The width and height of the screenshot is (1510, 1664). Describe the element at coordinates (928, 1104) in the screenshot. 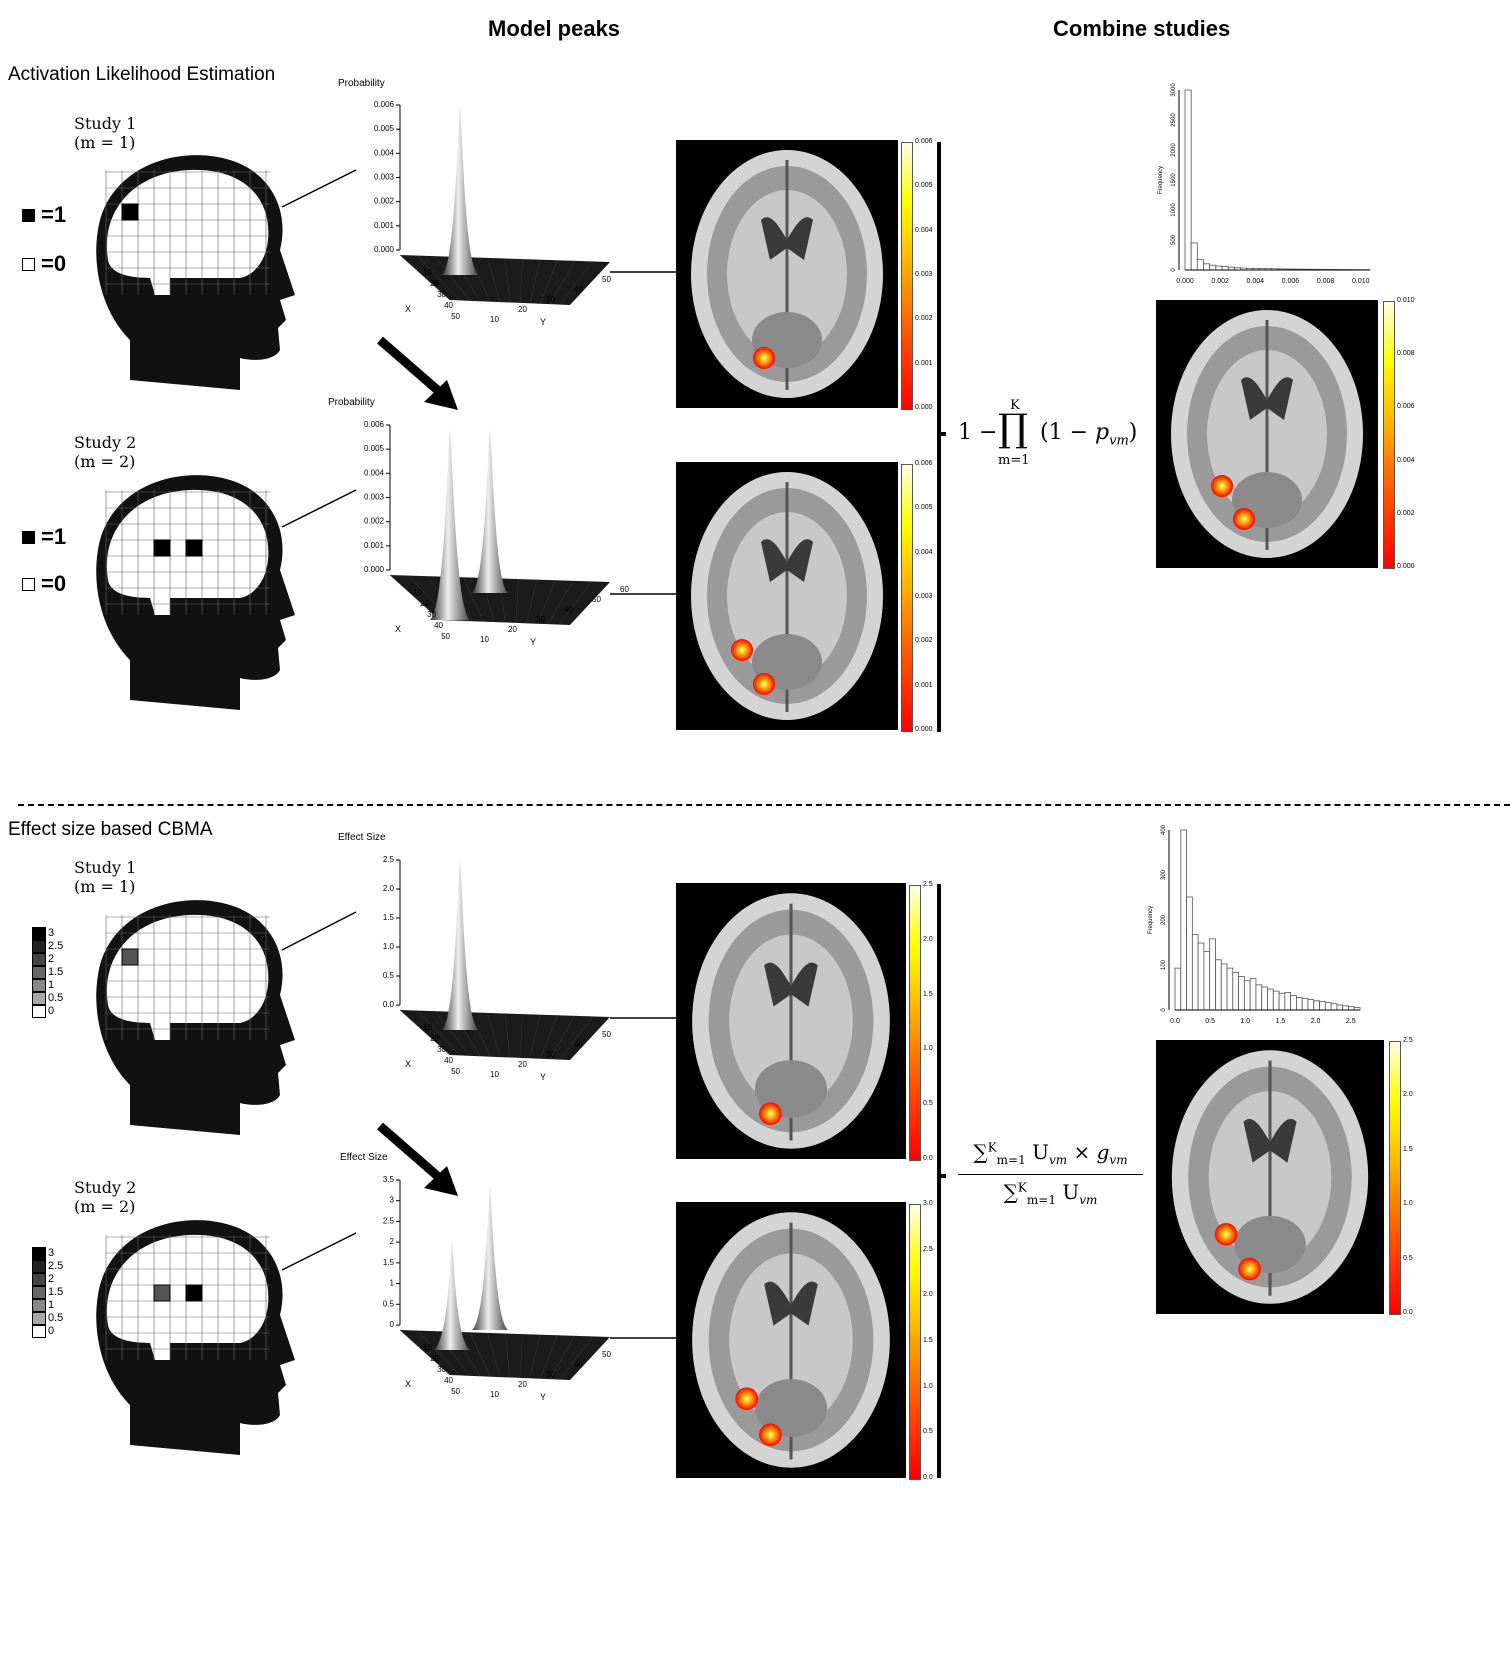

I see `colorbar-tick: 0.5` at that location.